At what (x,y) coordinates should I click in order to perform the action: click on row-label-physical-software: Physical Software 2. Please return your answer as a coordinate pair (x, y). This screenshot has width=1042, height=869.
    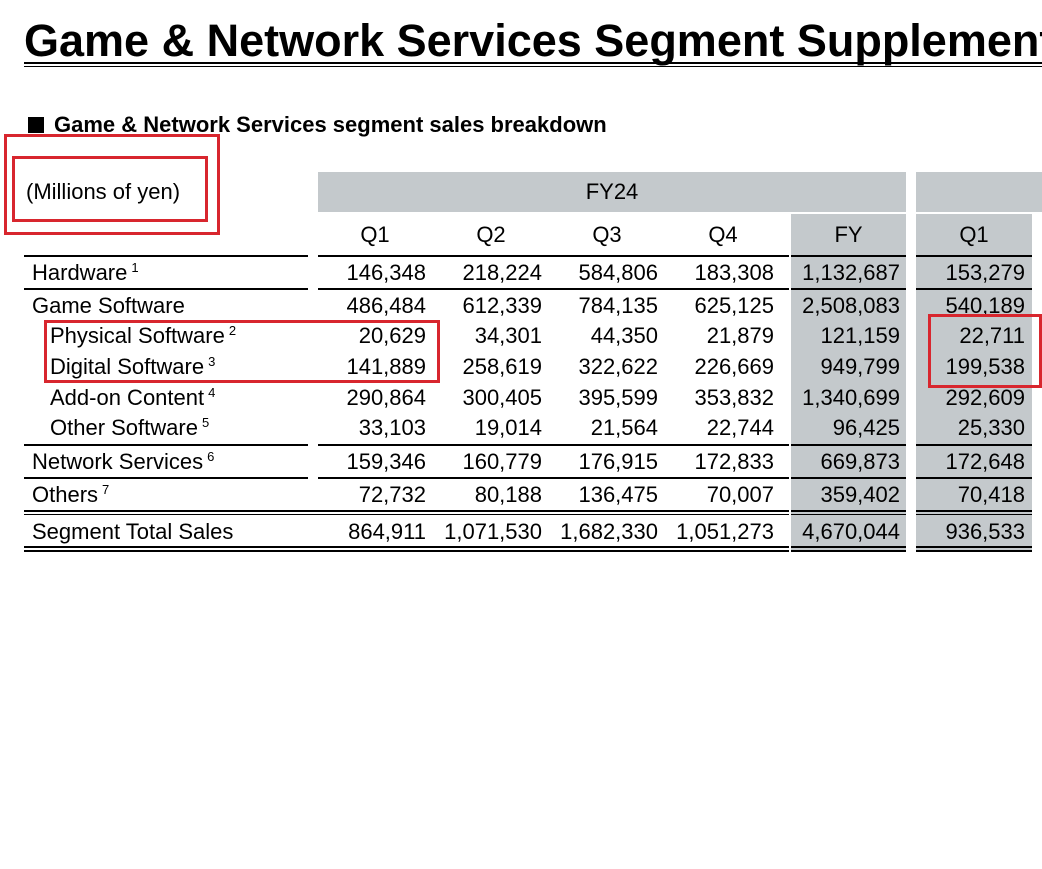
    Looking at the image, I should click on (143, 335).